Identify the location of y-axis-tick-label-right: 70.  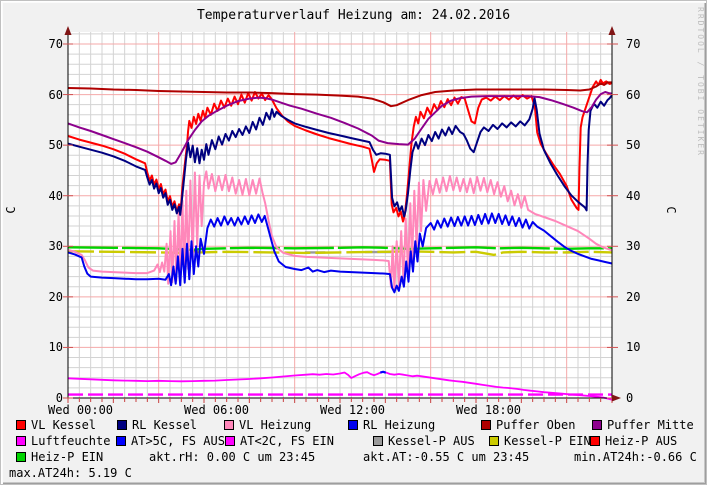
(633, 44).